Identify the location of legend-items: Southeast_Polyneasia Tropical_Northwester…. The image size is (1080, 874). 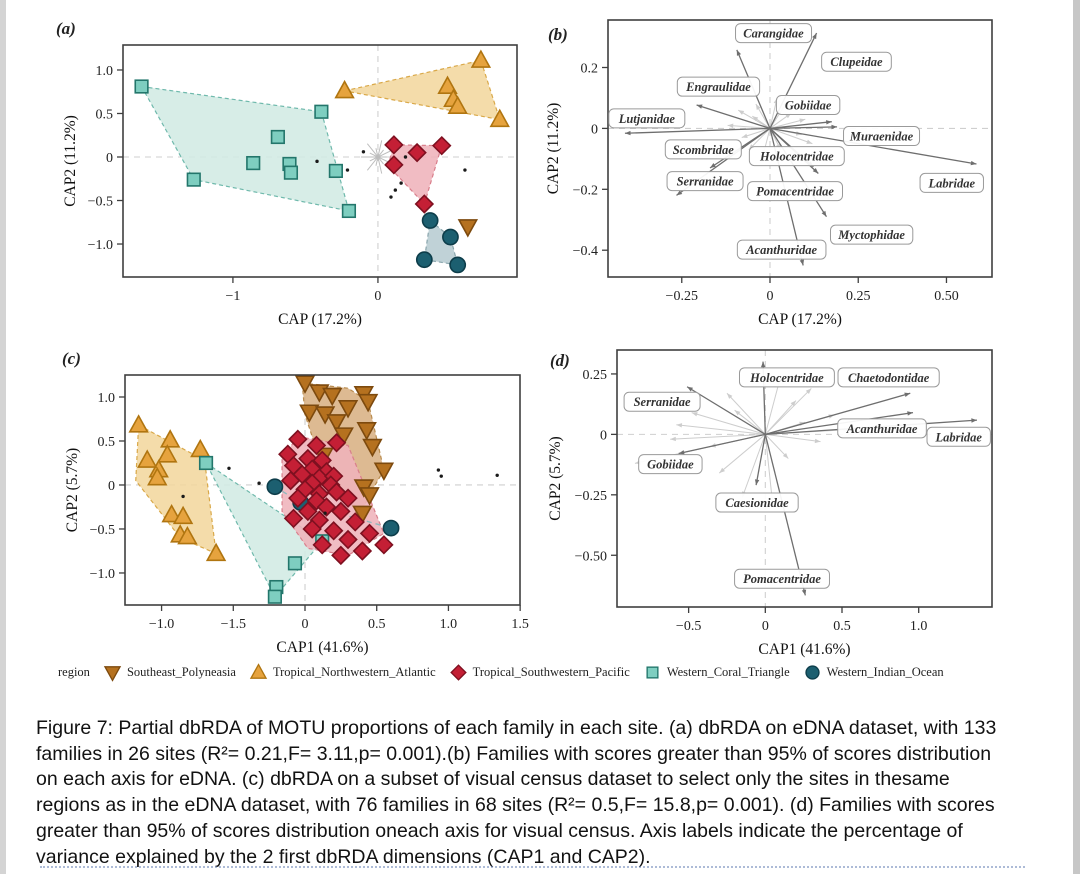
(523, 672).